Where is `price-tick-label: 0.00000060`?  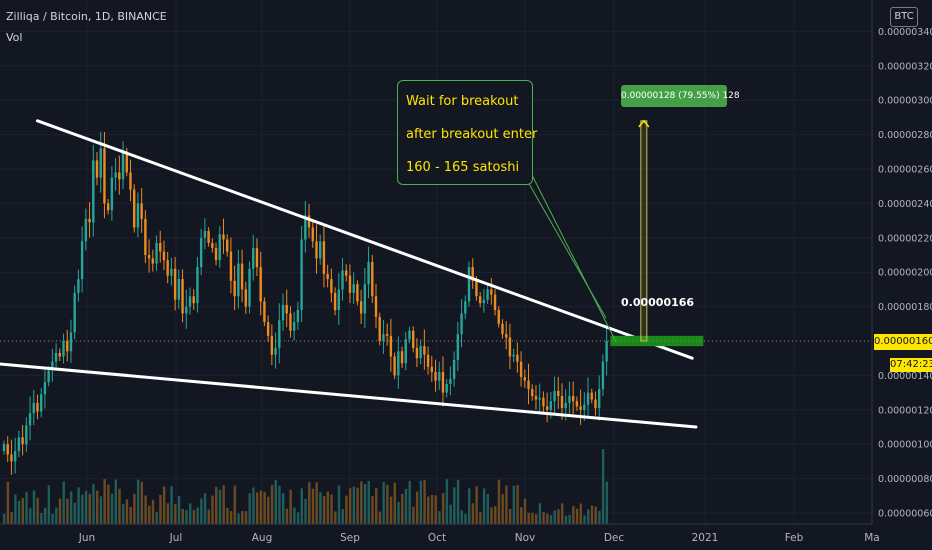 price-tick-label: 0.00000060 is located at coordinates (905, 514).